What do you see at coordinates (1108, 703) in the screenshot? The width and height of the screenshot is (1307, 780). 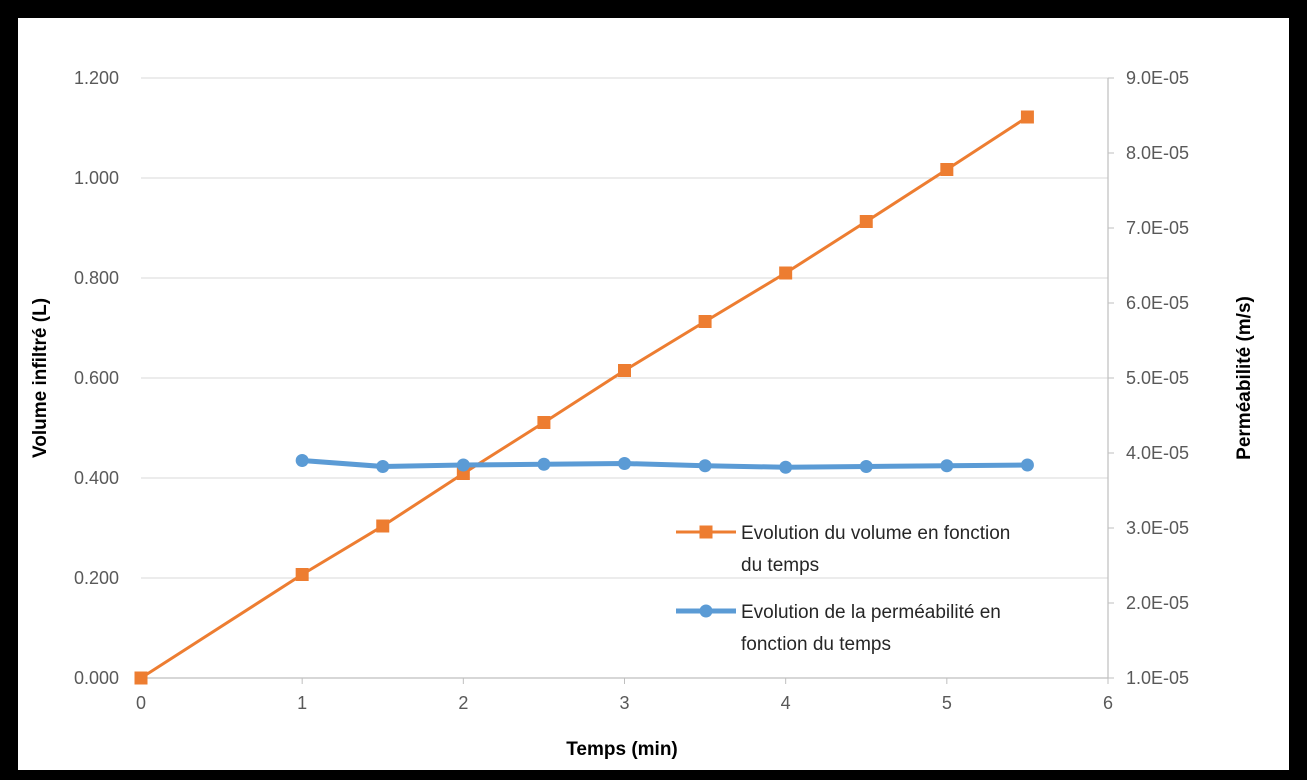 I see `x-tick-label: 6` at bounding box center [1108, 703].